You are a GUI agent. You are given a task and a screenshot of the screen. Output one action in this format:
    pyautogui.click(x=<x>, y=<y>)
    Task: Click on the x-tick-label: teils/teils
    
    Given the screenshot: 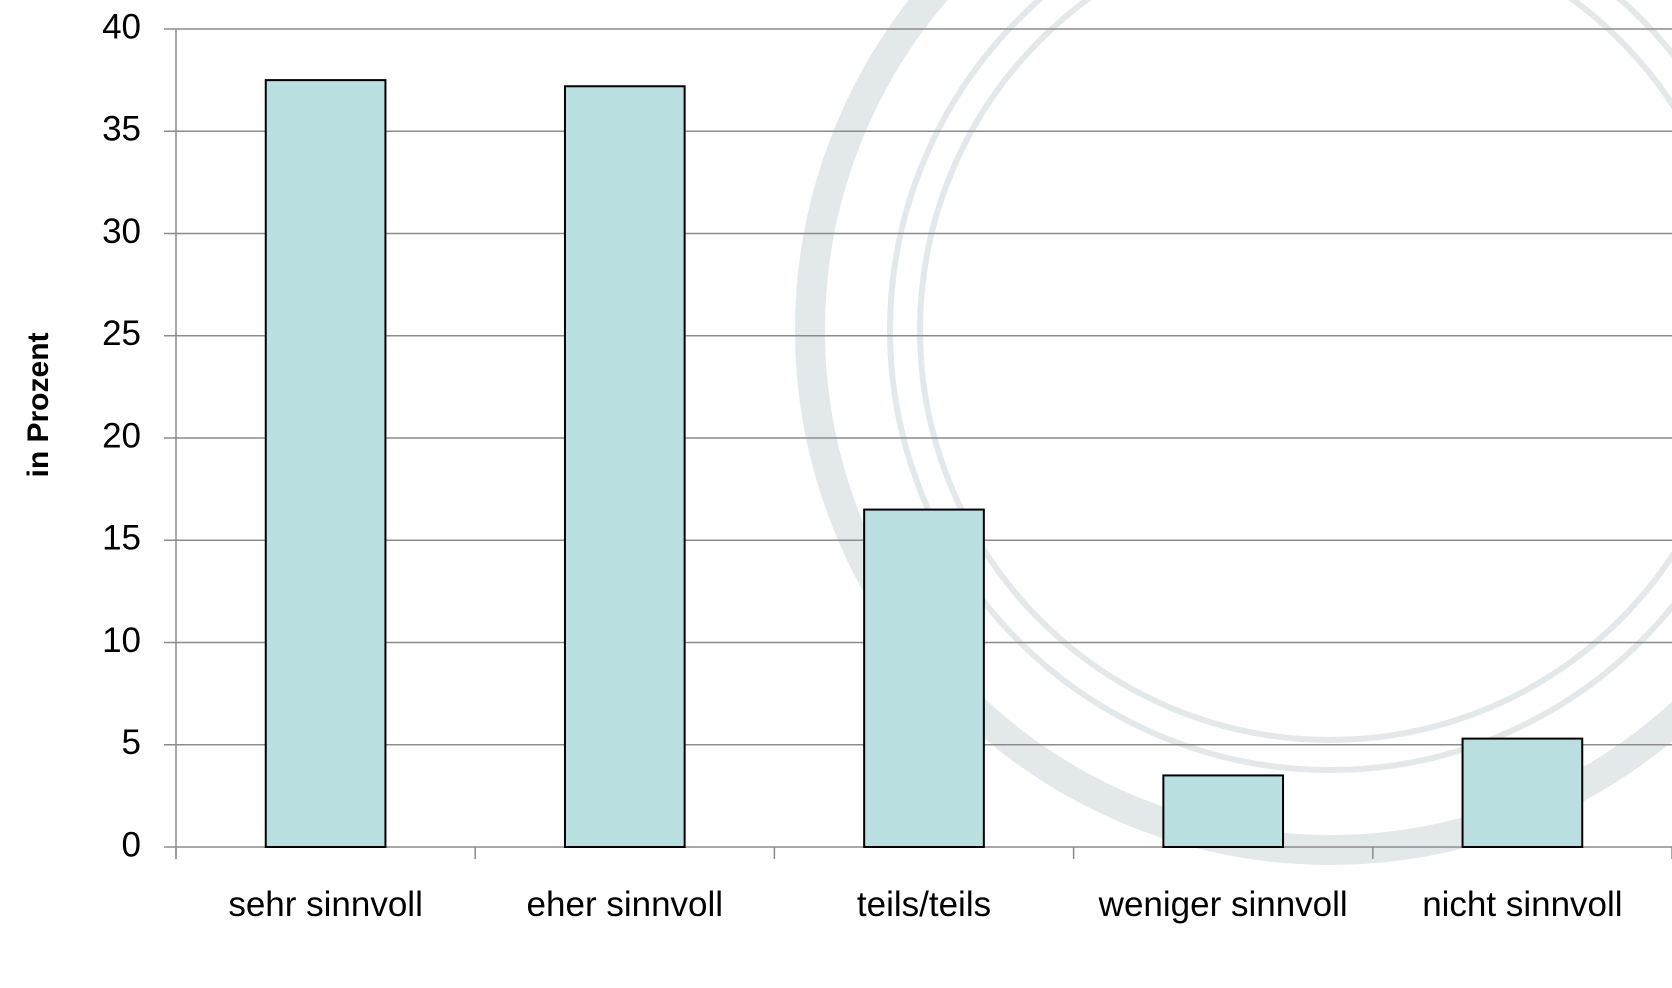 What is the action you would take?
    pyautogui.click(x=924, y=904)
    